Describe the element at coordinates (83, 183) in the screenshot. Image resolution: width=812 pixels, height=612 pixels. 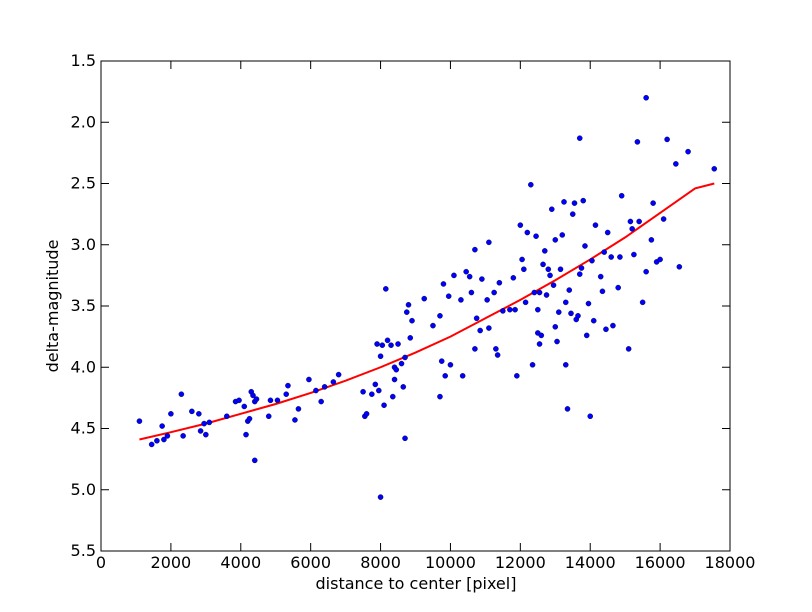
I see `y-tick-label: 2.5` at that location.